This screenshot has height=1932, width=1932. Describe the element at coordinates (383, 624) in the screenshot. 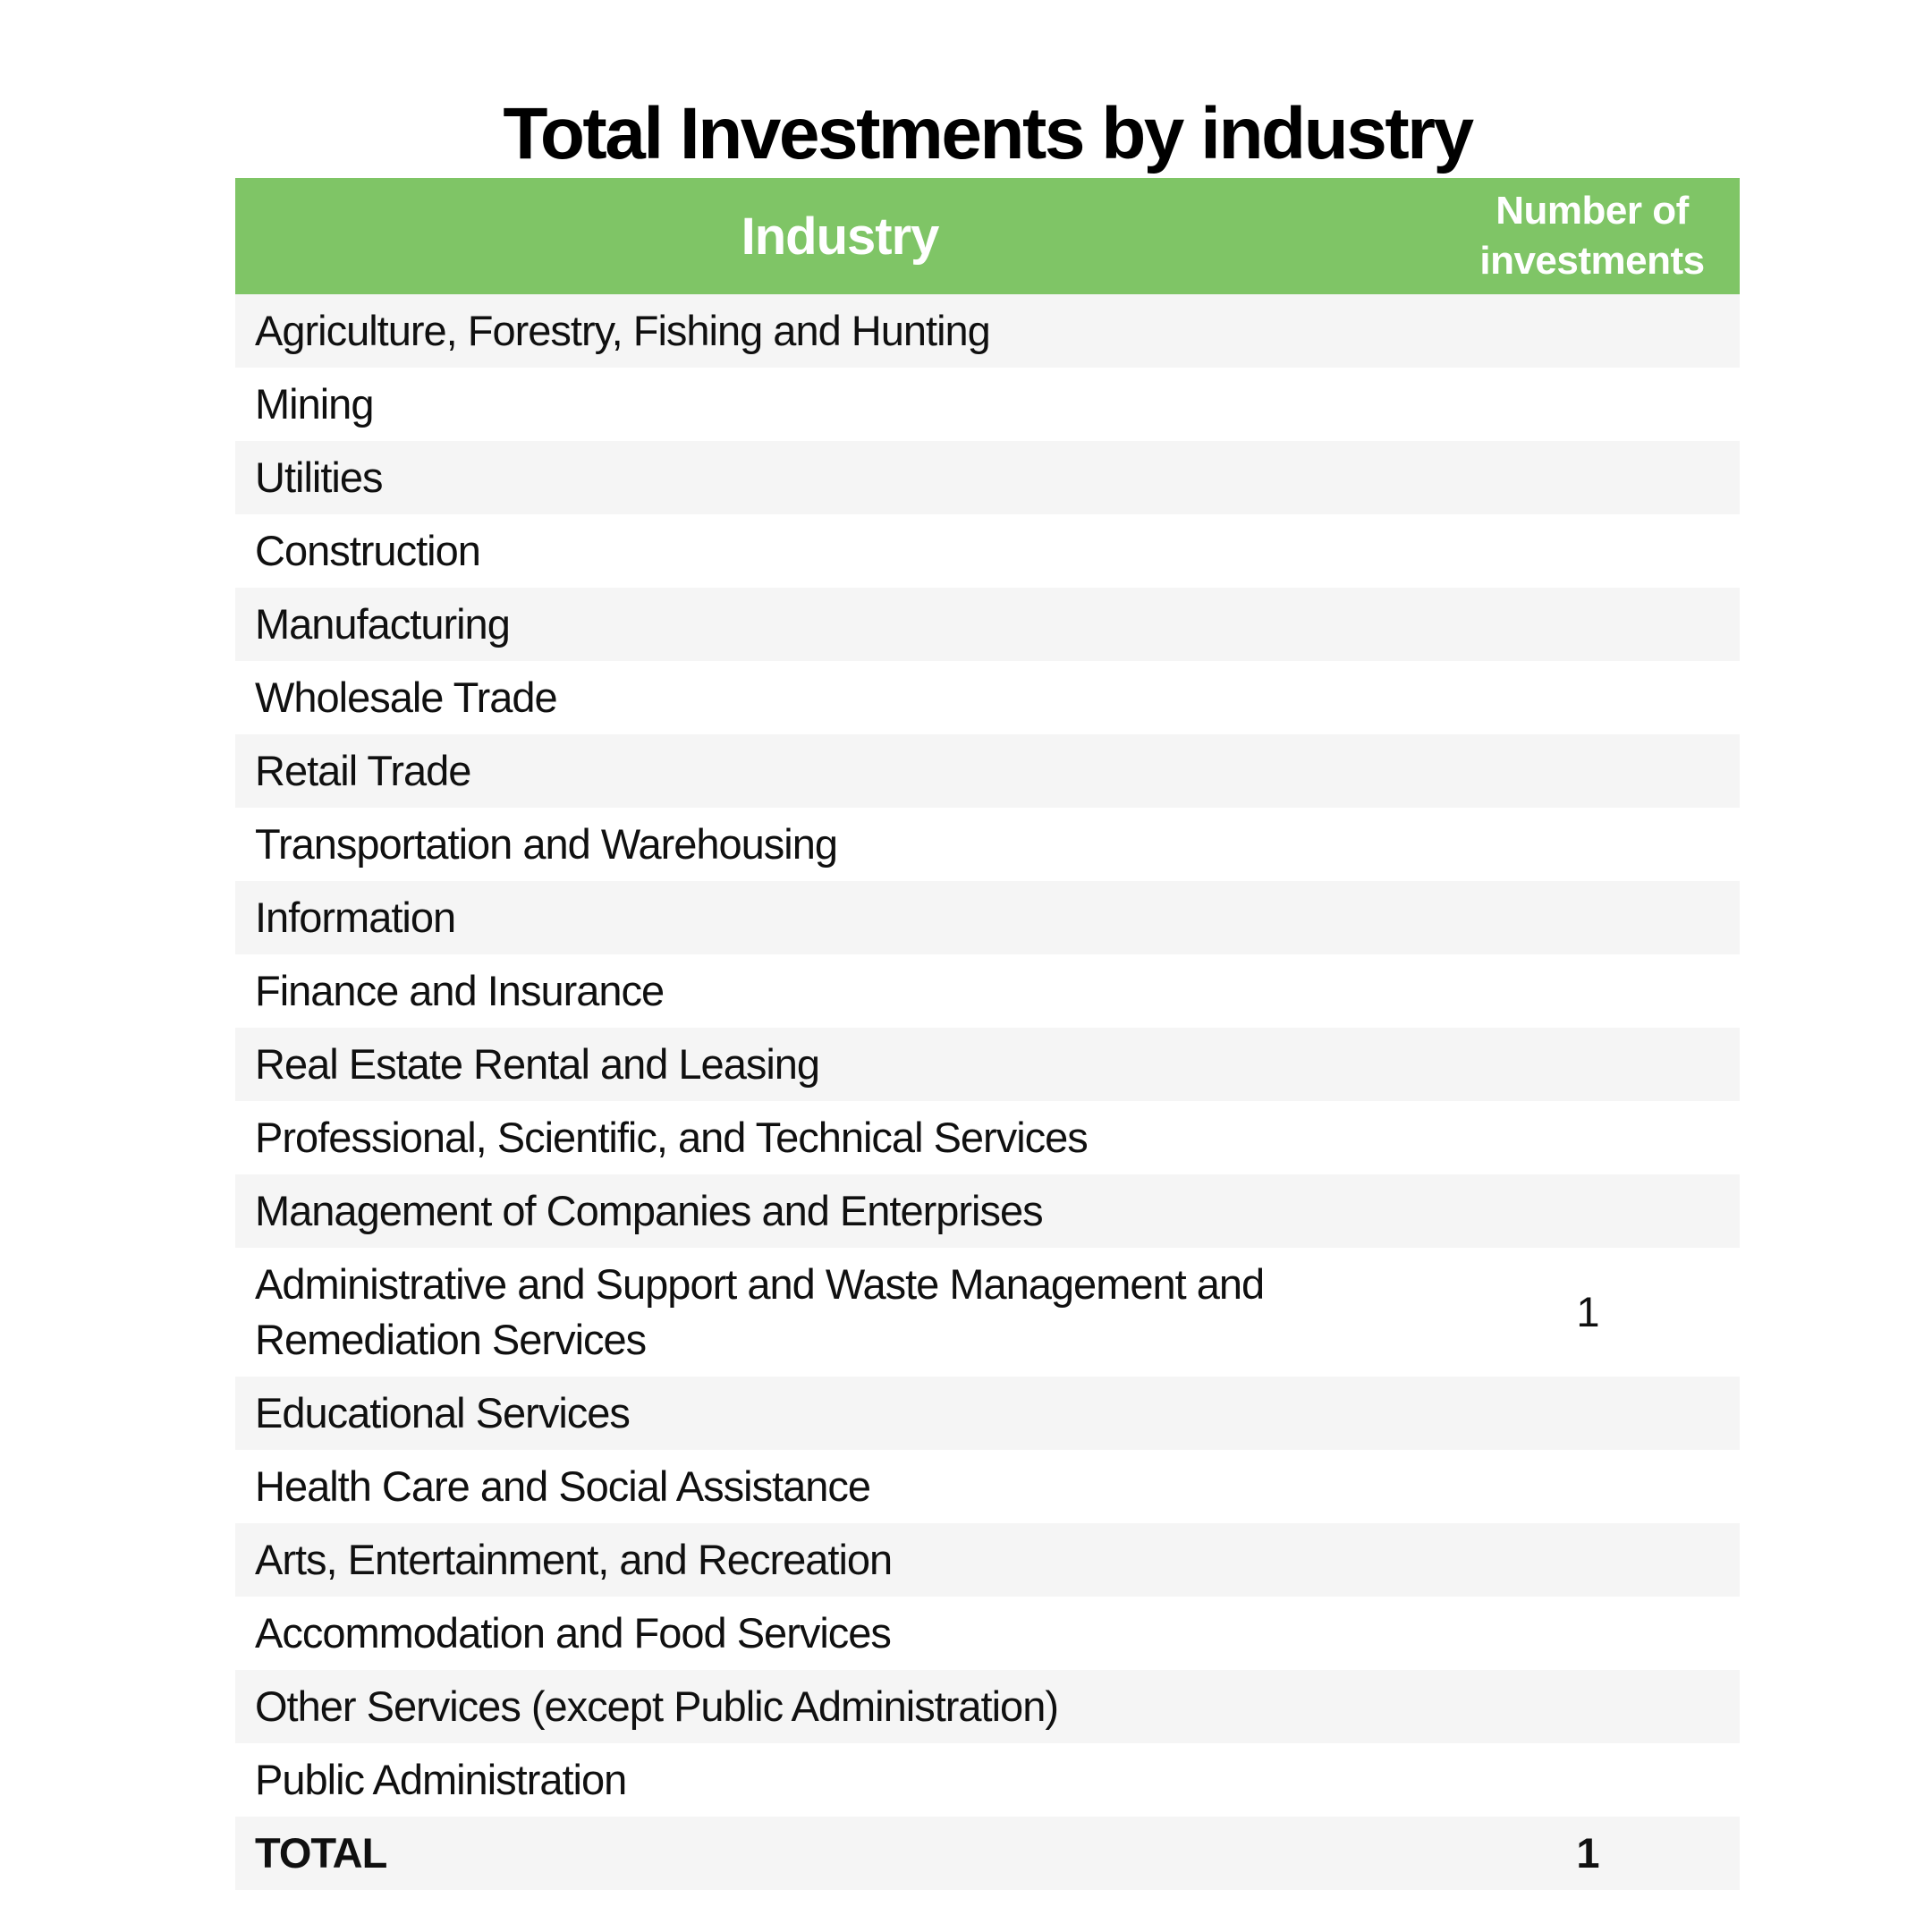

I see `industry-cell: Manufacturing` at that location.